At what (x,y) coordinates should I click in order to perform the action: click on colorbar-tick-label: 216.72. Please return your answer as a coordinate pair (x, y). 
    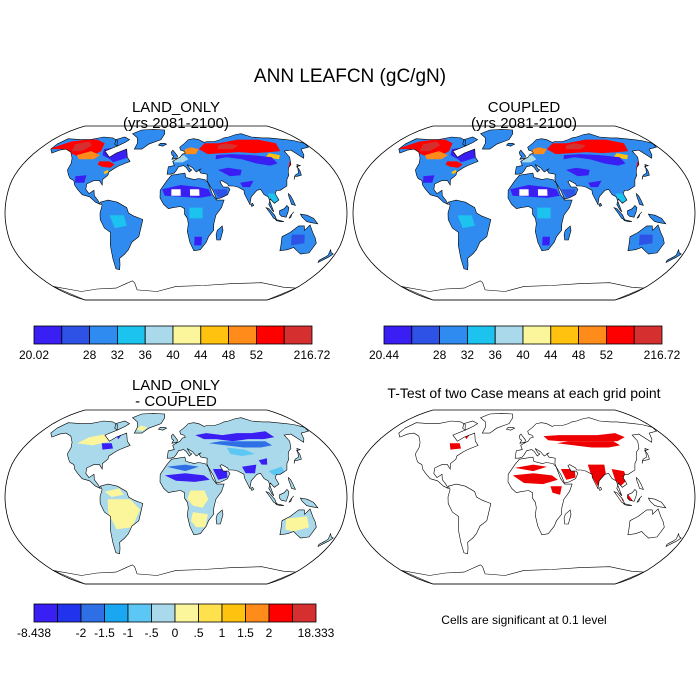
    Looking at the image, I should click on (662, 355).